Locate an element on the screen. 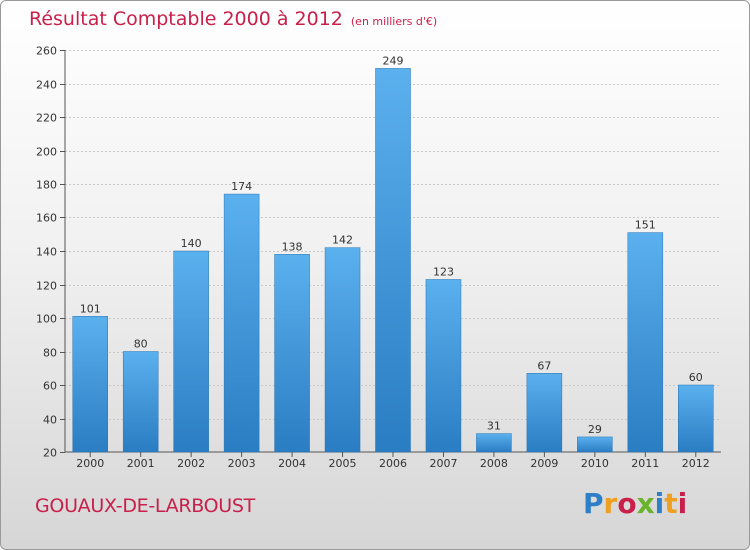 The width and height of the screenshot is (750, 550). x-tick-label: 2002 is located at coordinates (191, 463).